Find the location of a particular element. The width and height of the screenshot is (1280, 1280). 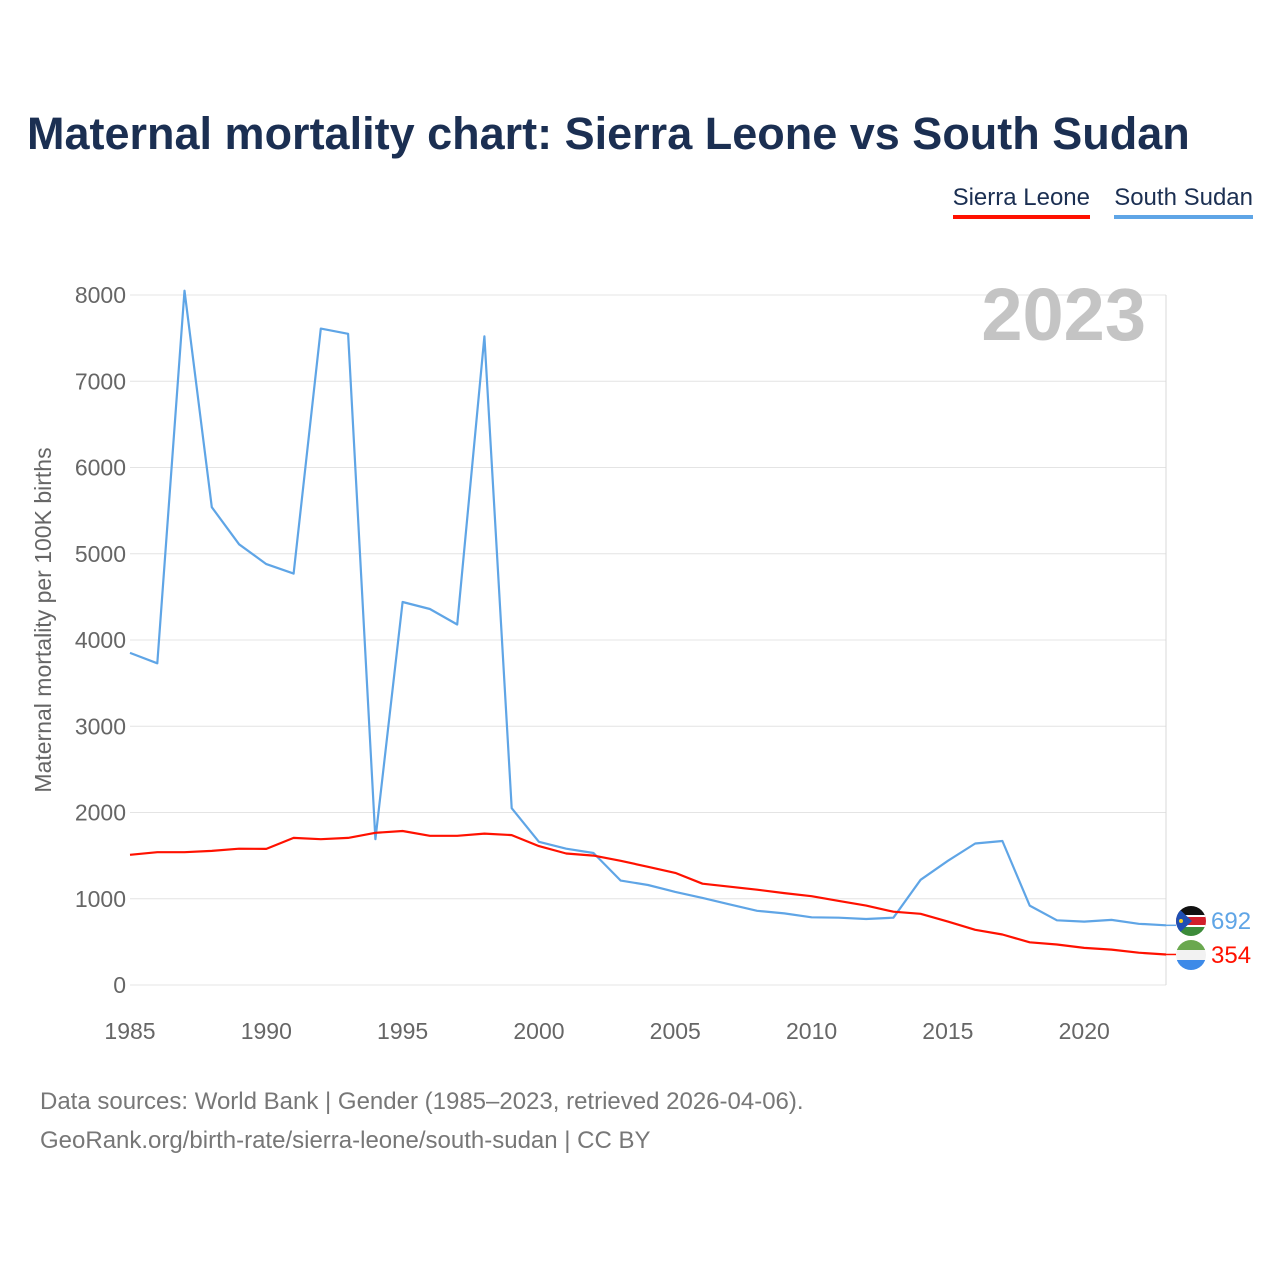

y-axis-label: Maternal mortality per 100K births is located at coordinates (43, 619).